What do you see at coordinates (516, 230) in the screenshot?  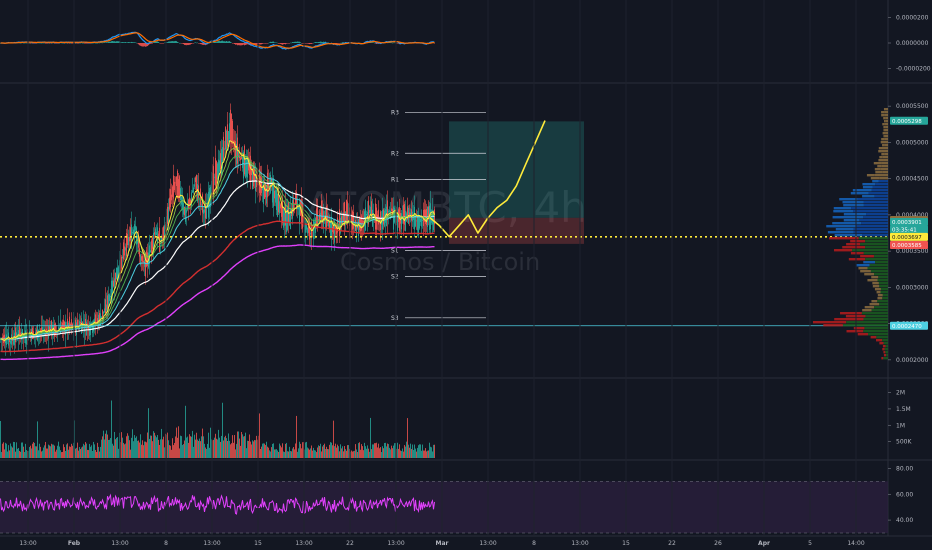 I see `stop-zone` at bounding box center [516, 230].